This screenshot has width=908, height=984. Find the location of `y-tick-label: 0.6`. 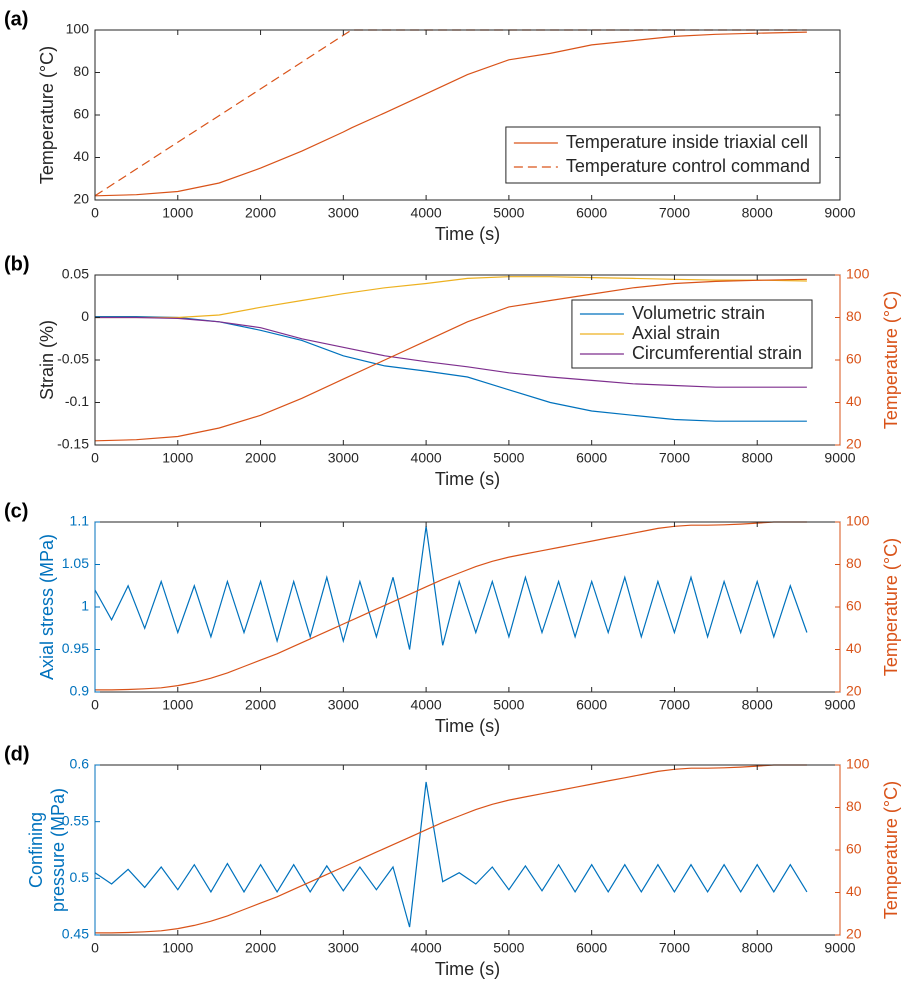

y-tick-label: 0.6 is located at coordinates (80, 764).